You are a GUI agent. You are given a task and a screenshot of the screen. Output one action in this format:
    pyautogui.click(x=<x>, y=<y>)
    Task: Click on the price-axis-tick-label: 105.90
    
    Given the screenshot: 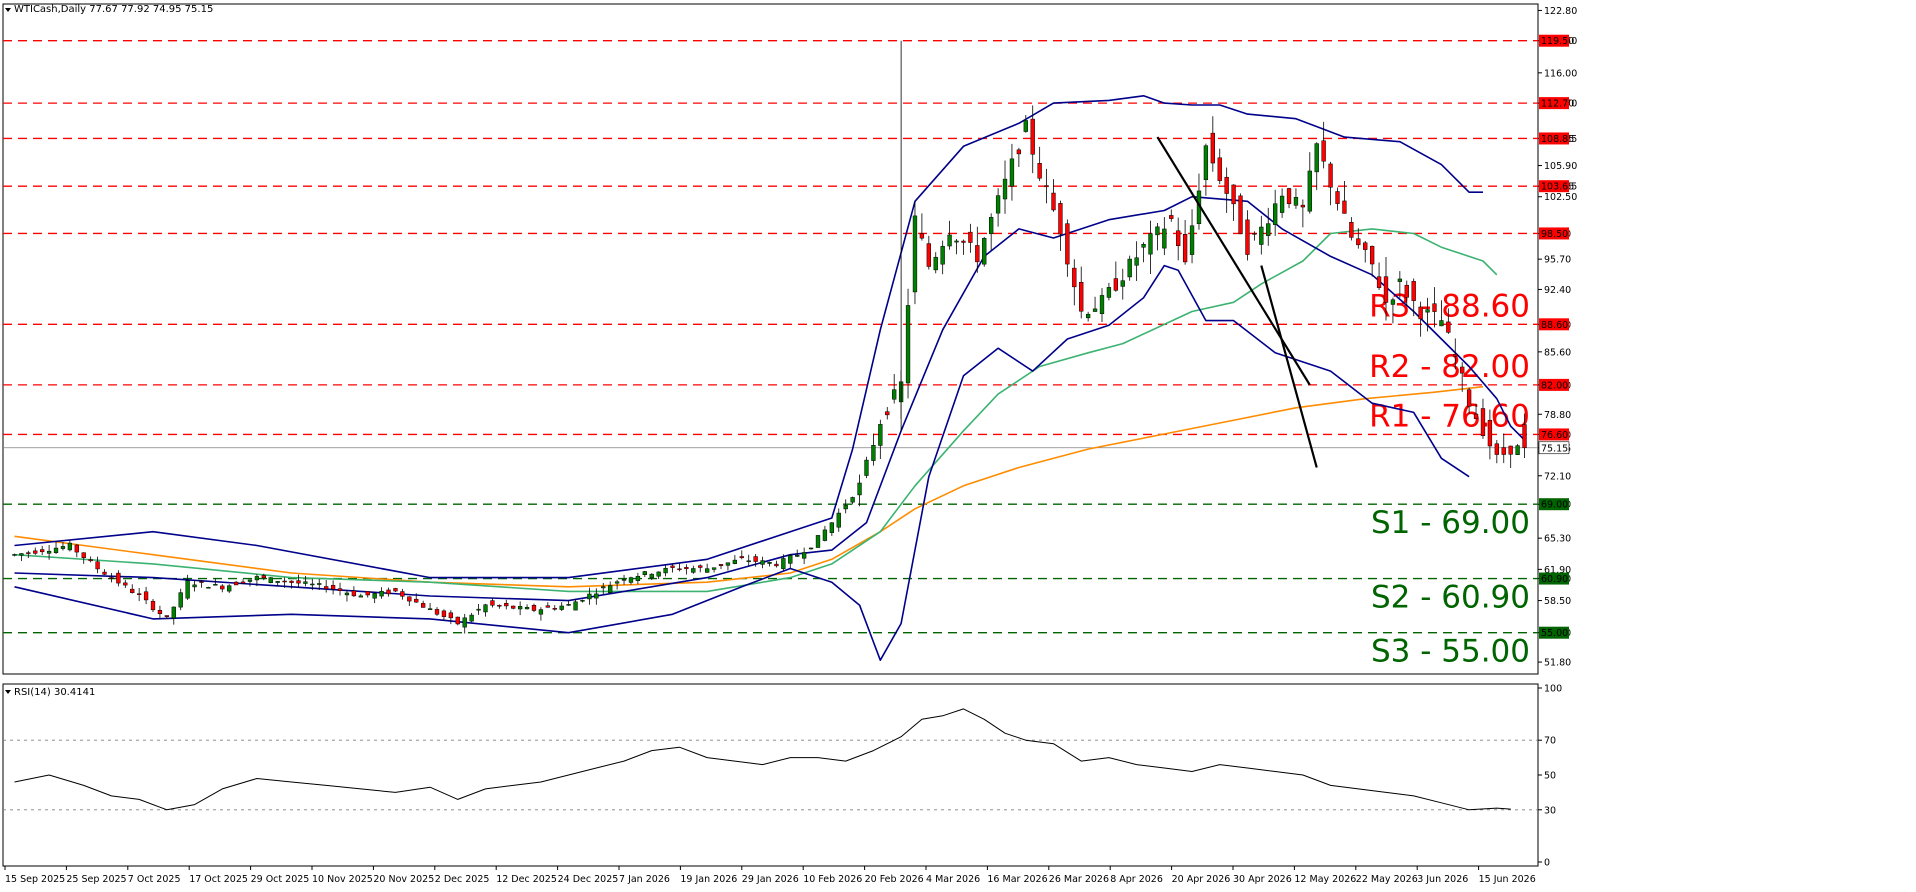 What is the action you would take?
    pyautogui.click(x=1560, y=166)
    